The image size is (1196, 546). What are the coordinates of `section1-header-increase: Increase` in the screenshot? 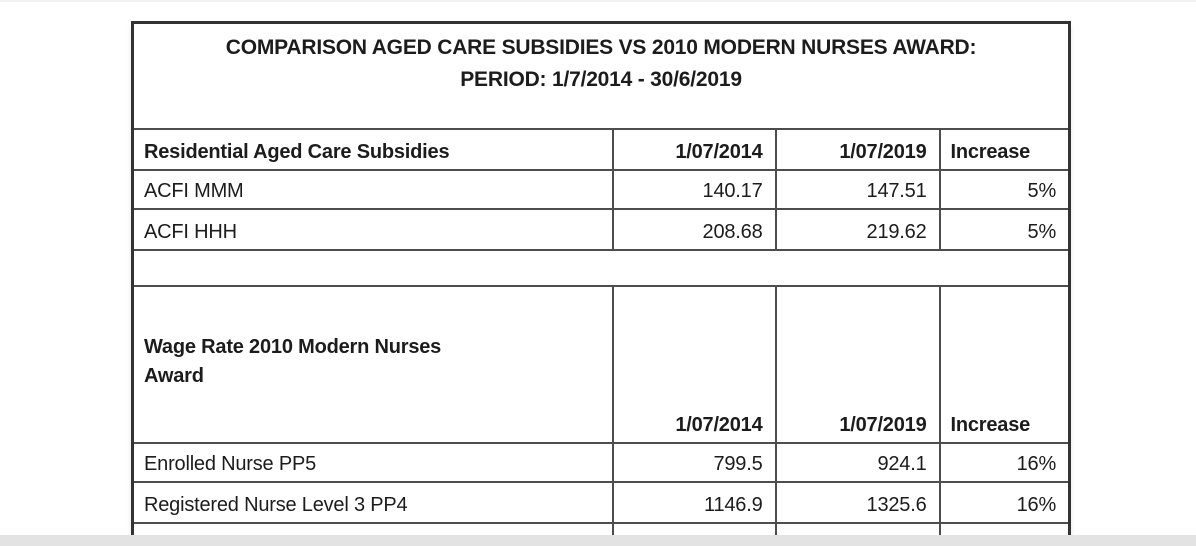 It's located at (1004, 149).